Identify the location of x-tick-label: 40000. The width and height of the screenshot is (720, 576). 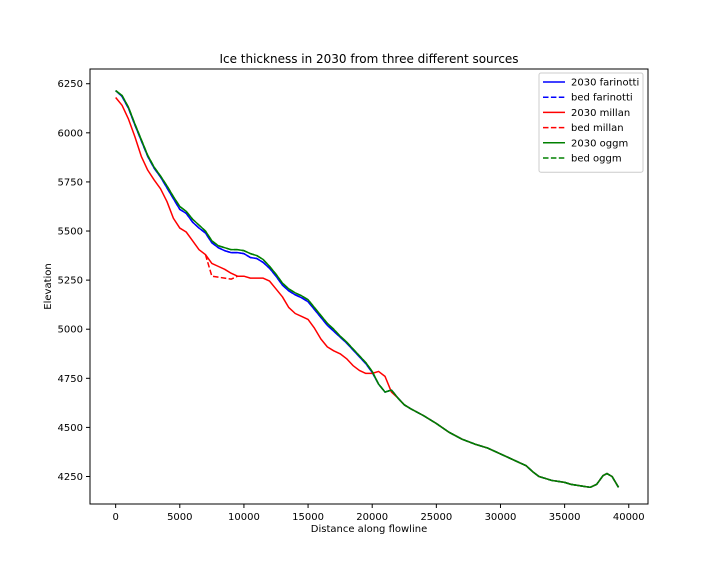
(629, 517).